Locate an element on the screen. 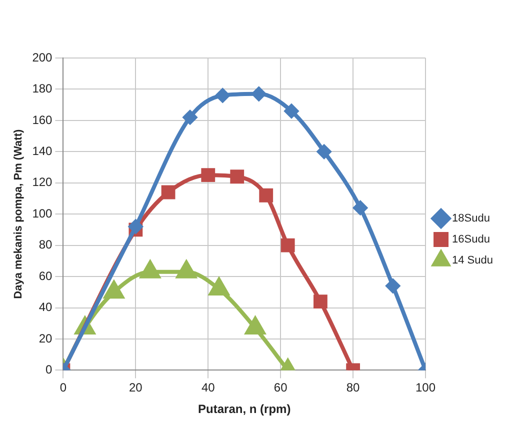 The image size is (521, 429). x-tick-label: 0 is located at coordinates (63, 387).